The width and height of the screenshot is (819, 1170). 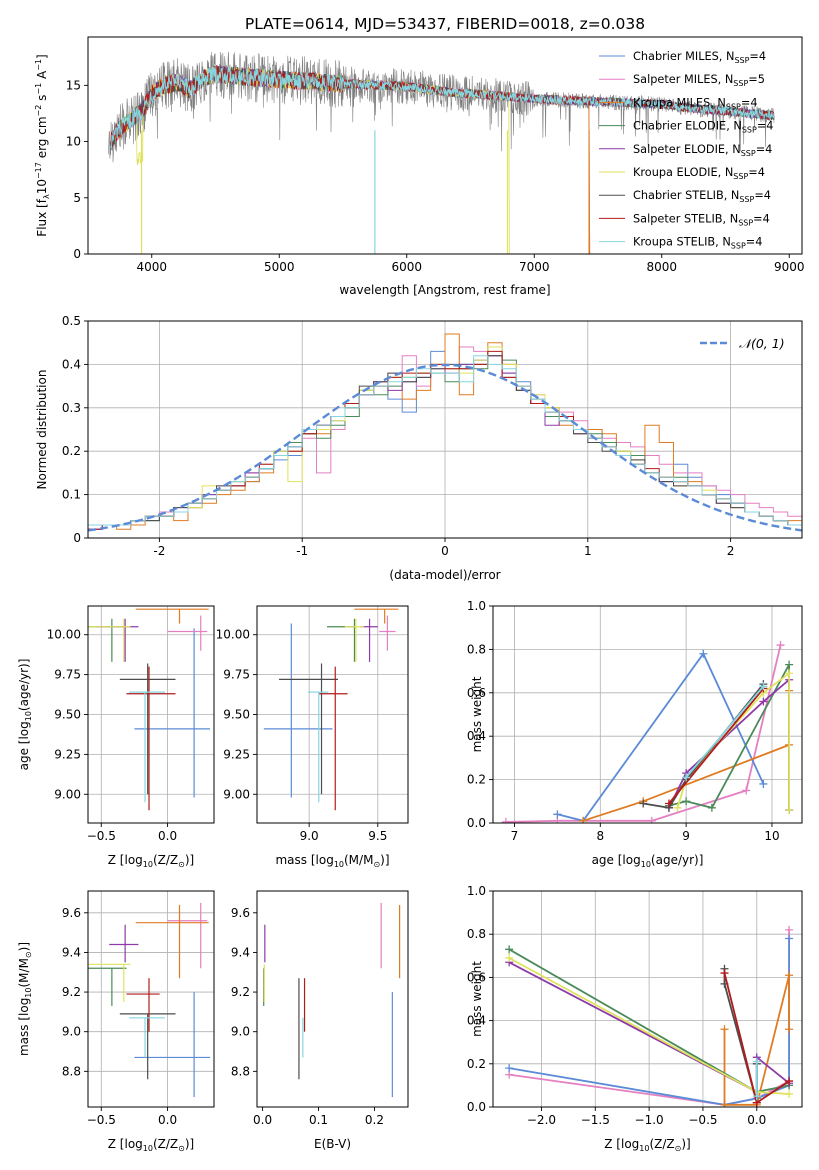 I want to click on mass-weight-vs-Z-xlabel-part: Z [log, so click(x=621, y=1144).